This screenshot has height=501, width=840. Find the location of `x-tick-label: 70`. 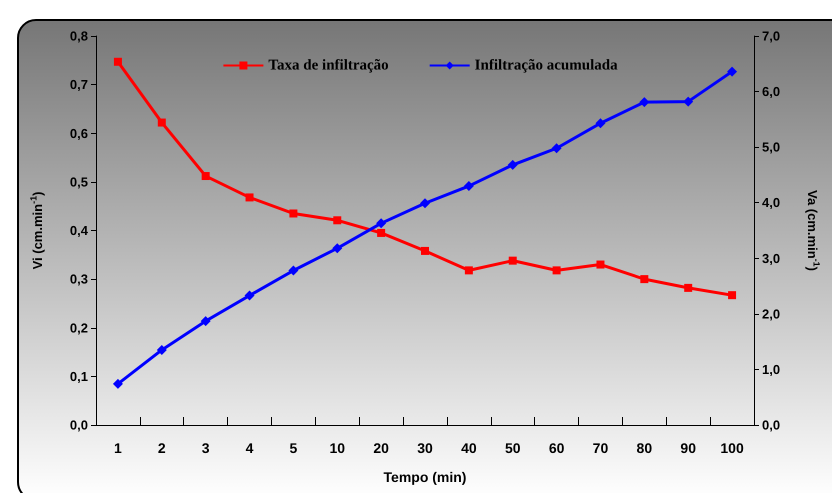

x-tick-label: 70 is located at coordinates (600, 448).